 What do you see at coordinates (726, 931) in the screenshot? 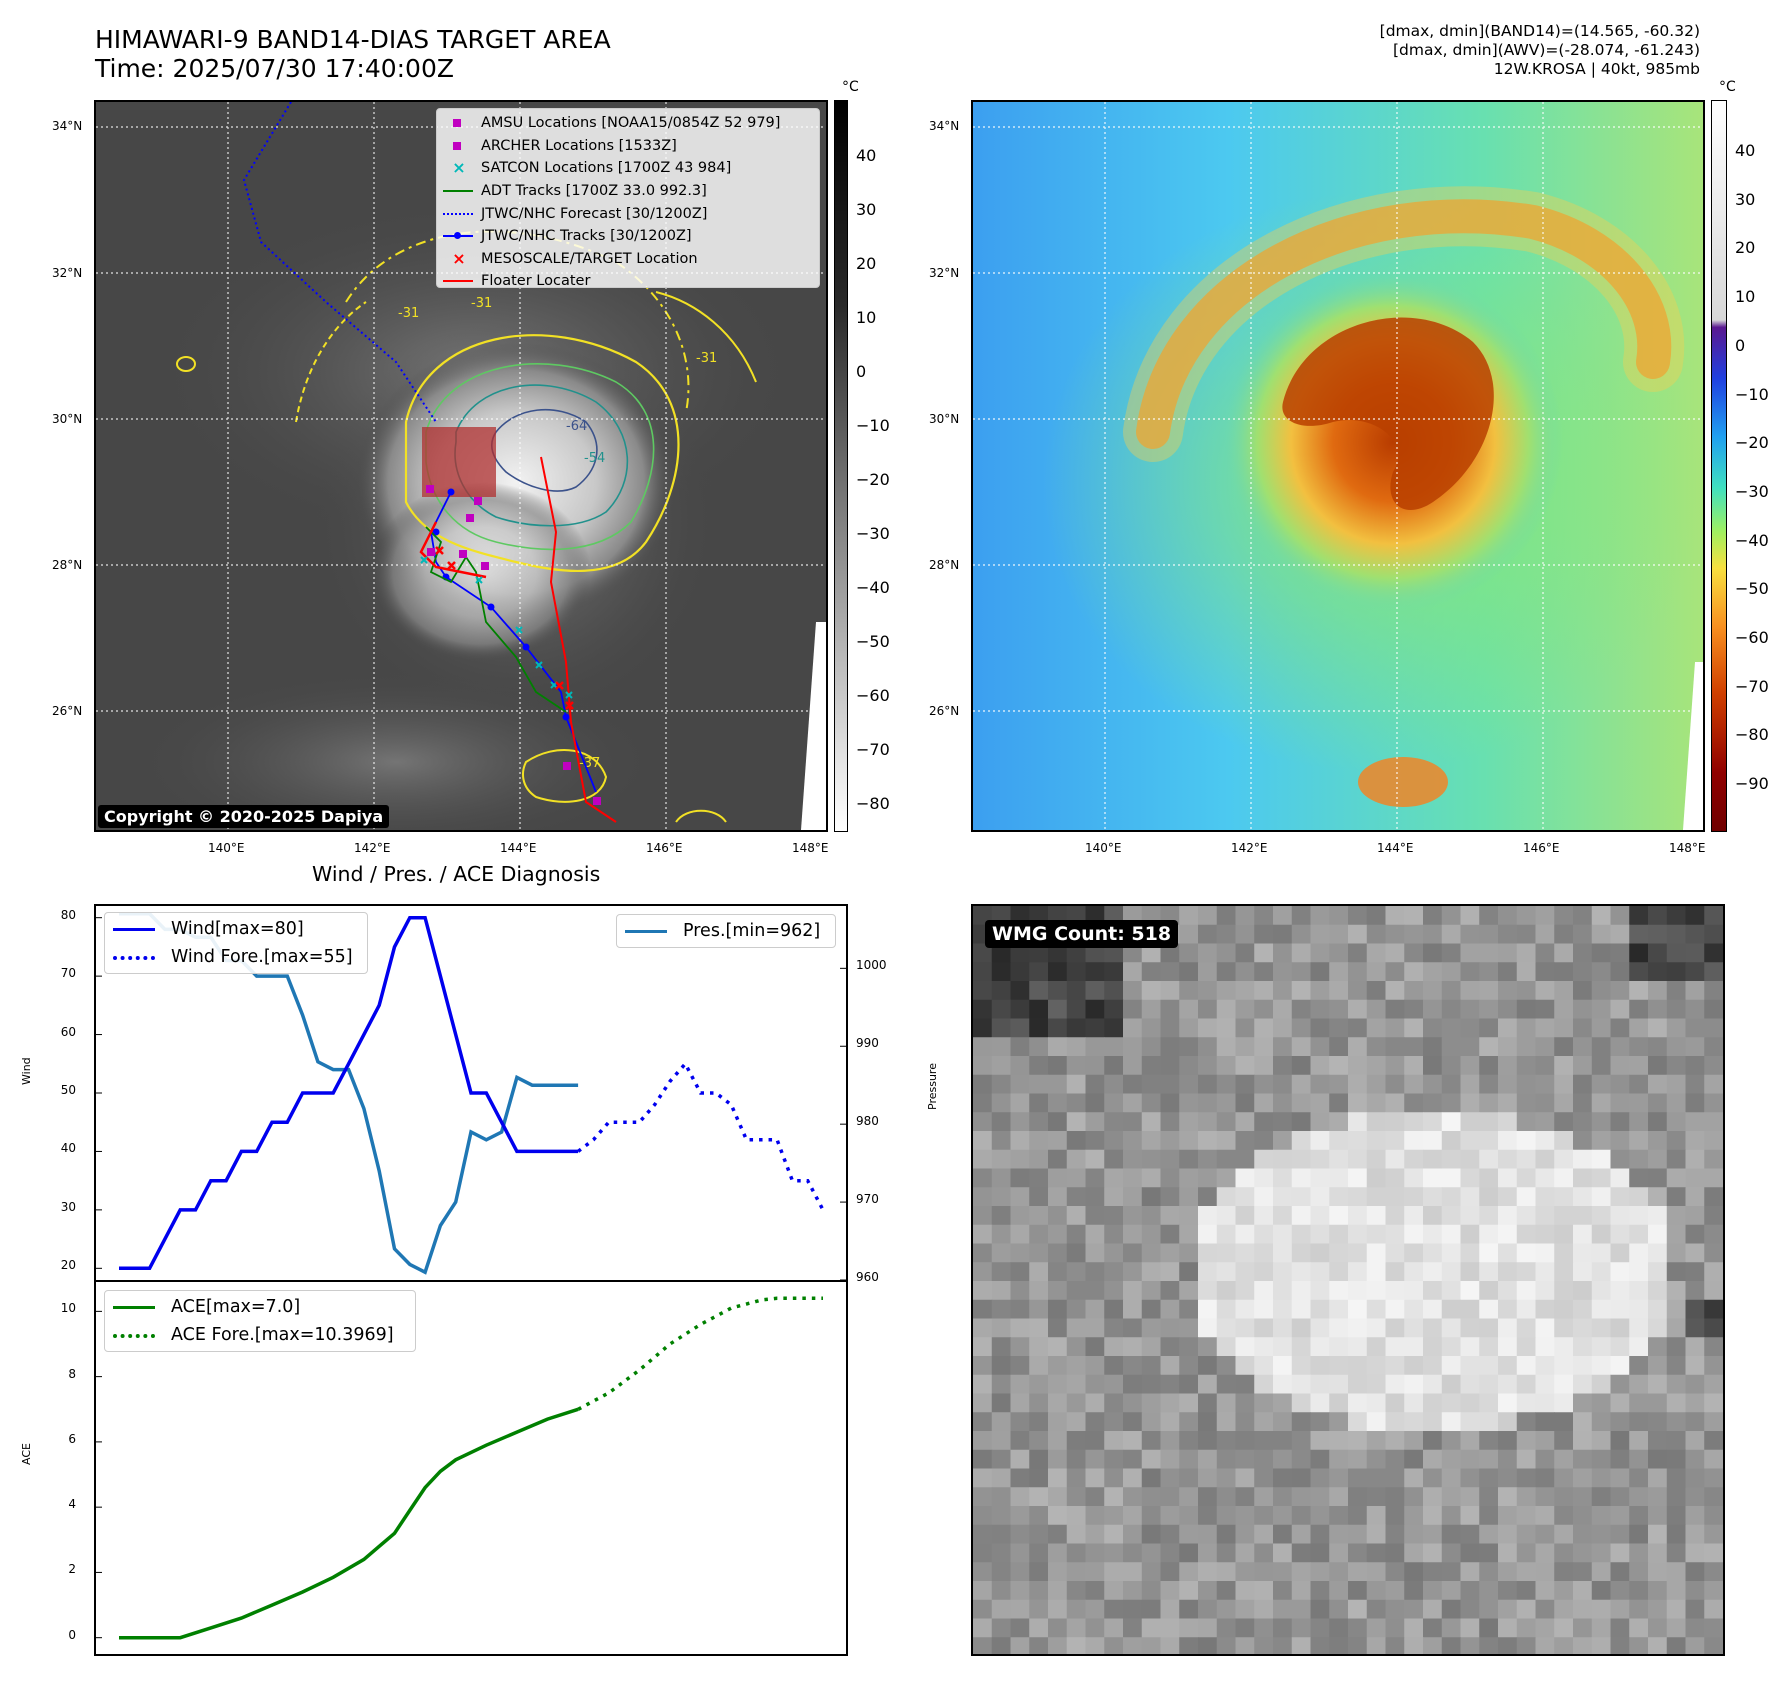
I see `legend-pres: Pres.[min=962]` at bounding box center [726, 931].